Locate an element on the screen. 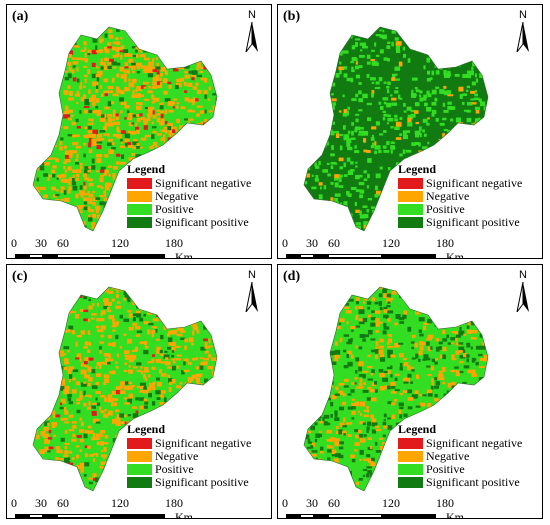 The height and width of the screenshot is (525, 550). panel-label: (d) is located at coordinates (292, 276).